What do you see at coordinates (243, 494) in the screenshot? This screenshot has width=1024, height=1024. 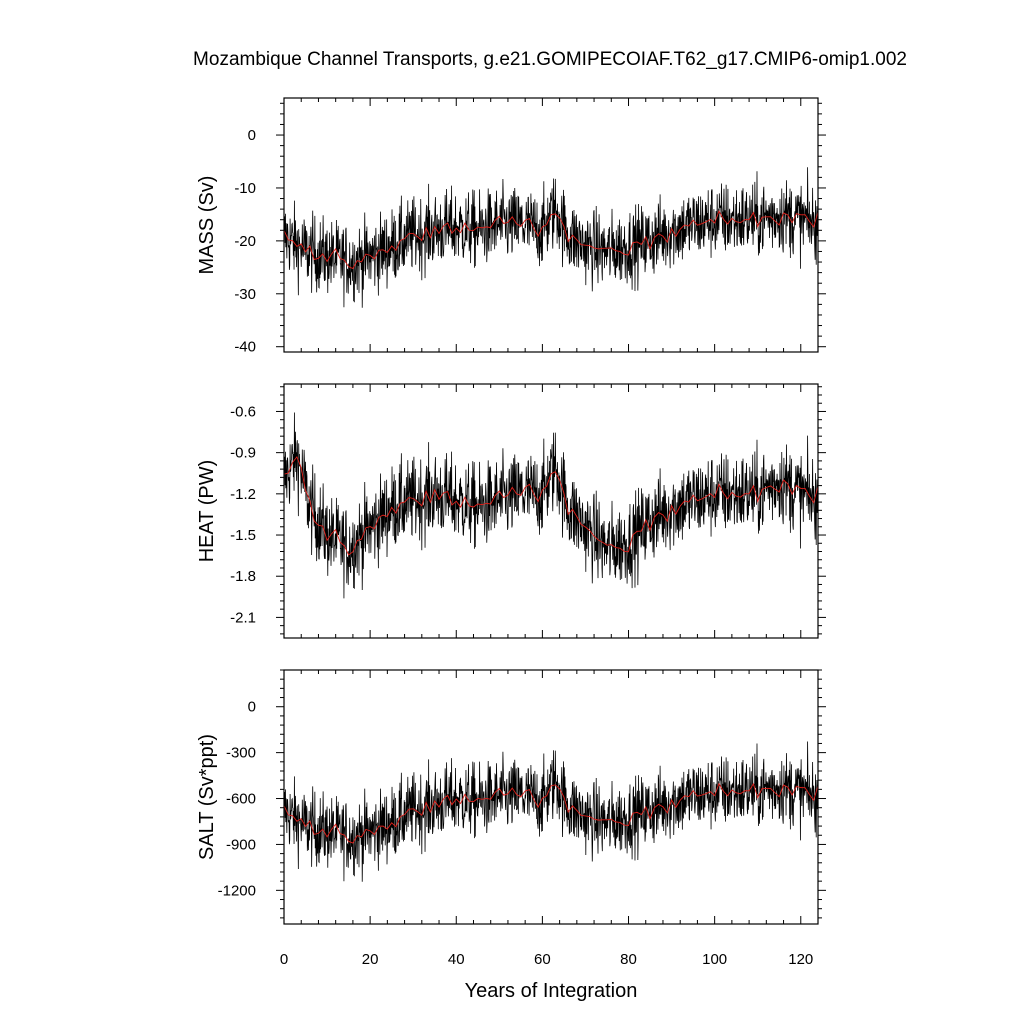 I see `y-tick-label: -1.2` at bounding box center [243, 494].